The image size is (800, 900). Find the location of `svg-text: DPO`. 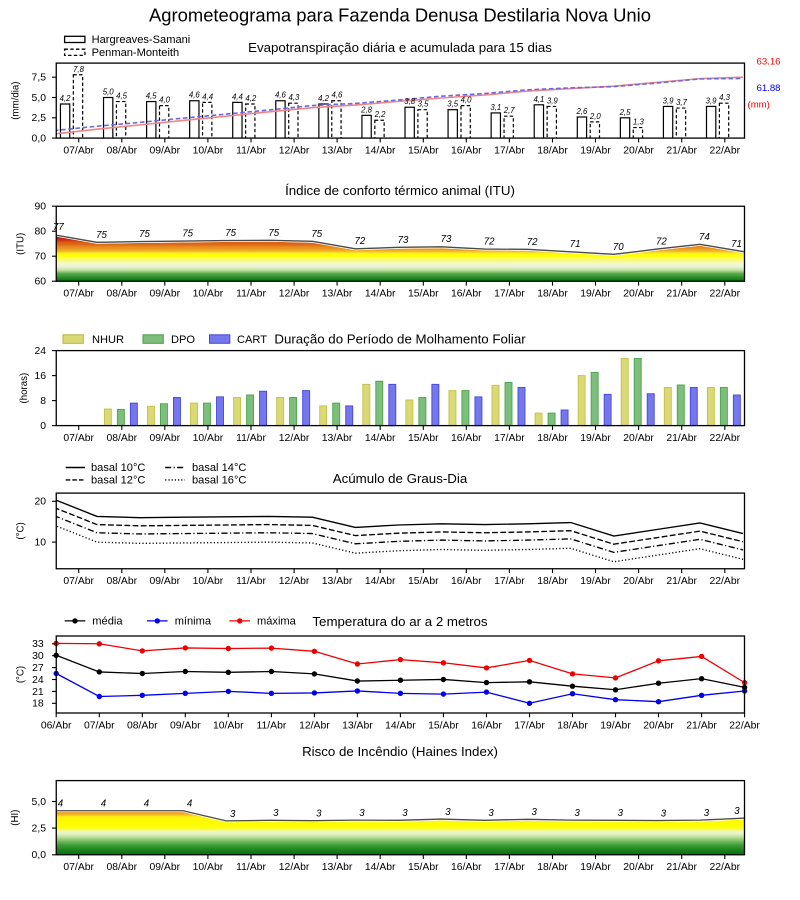

svg-text: DPO is located at coordinates (183, 340).